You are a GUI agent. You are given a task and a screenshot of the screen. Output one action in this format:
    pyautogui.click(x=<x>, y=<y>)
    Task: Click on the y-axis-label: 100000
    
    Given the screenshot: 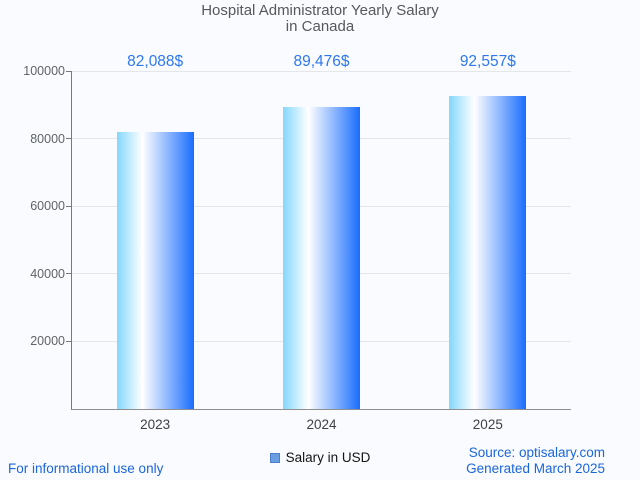 What is the action you would take?
    pyautogui.click(x=44, y=71)
    